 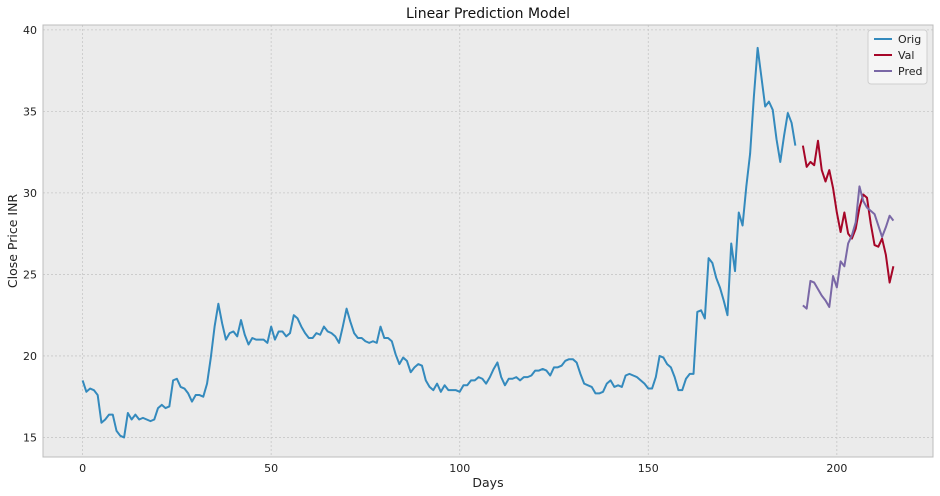 What do you see at coordinates (487, 482) in the screenshot?
I see `x-axis-label: Days` at bounding box center [487, 482].